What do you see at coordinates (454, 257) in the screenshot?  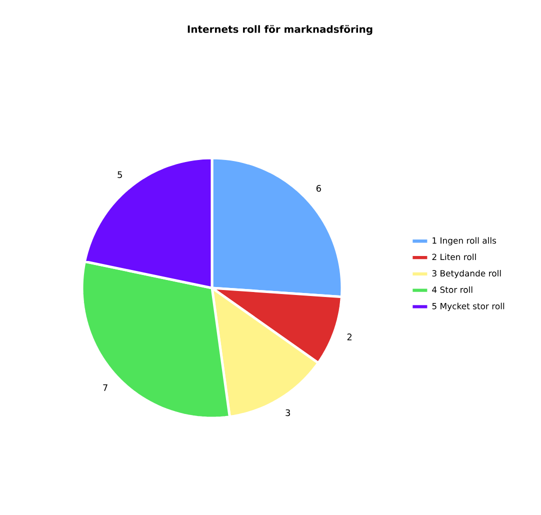 I see `legend-label: 2 Liten roll` at bounding box center [454, 257].